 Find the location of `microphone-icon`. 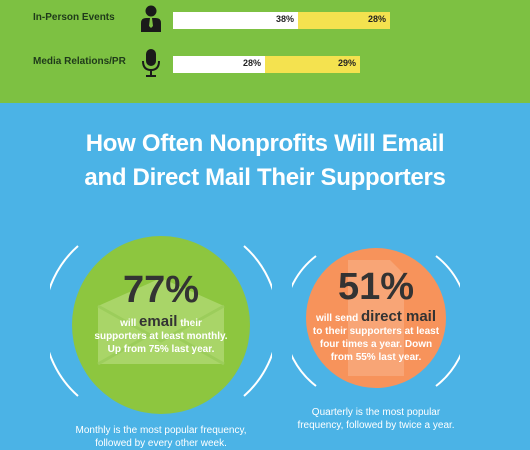

microphone-icon is located at coordinates (151, 63).